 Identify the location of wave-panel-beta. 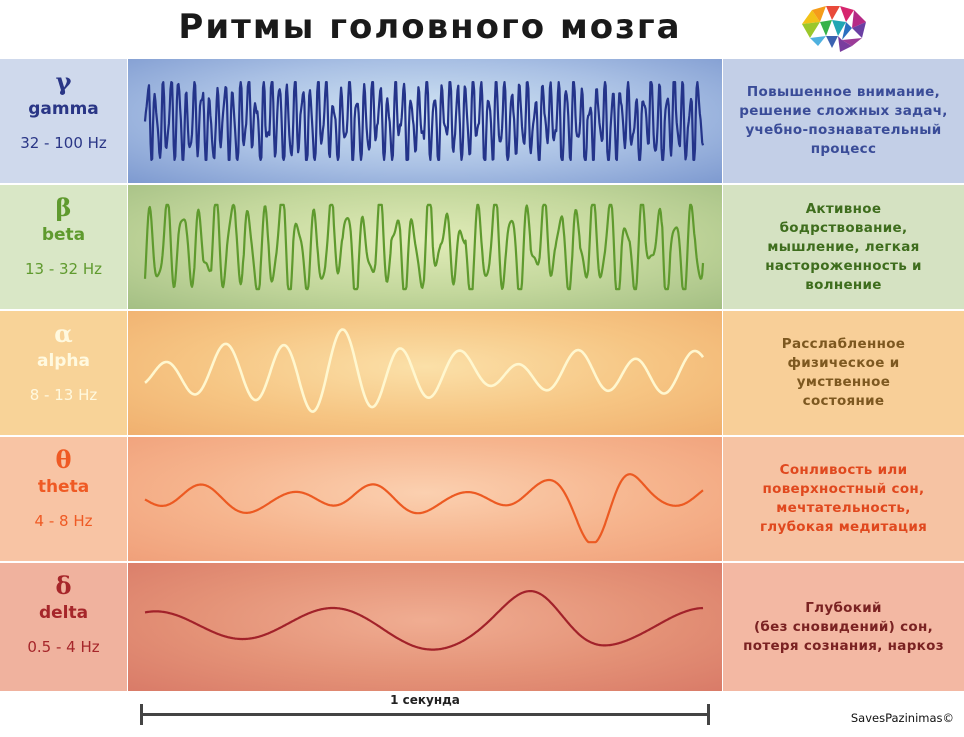
(425, 247).